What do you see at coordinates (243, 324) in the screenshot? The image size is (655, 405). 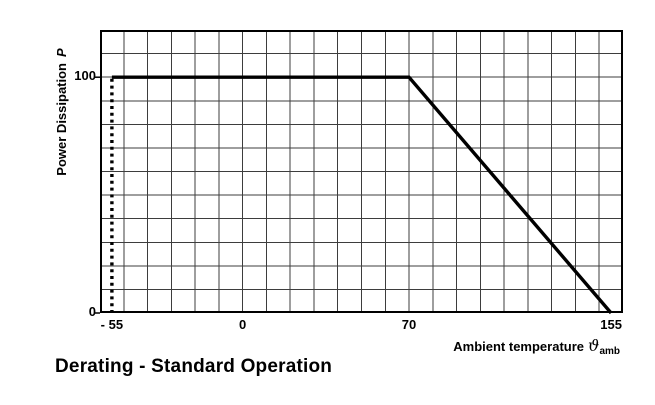 I see `x-tick-label: 0` at bounding box center [243, 324].